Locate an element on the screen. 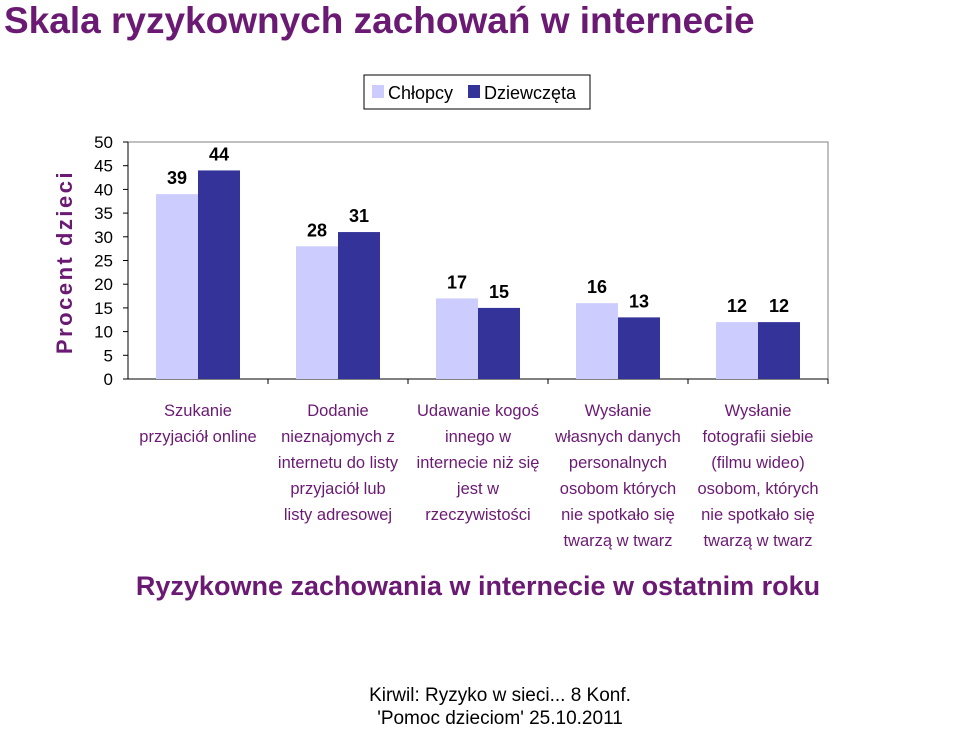 This screenshot has height=730, width=960. data-label: 44 is located at coordinates (219, 154).